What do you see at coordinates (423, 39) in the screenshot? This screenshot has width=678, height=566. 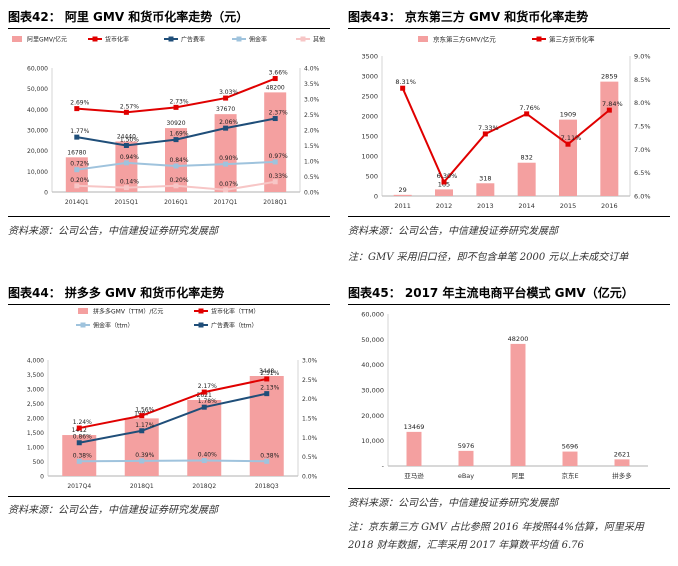 I see `legend-swatch` at bounding box center [423, 39].